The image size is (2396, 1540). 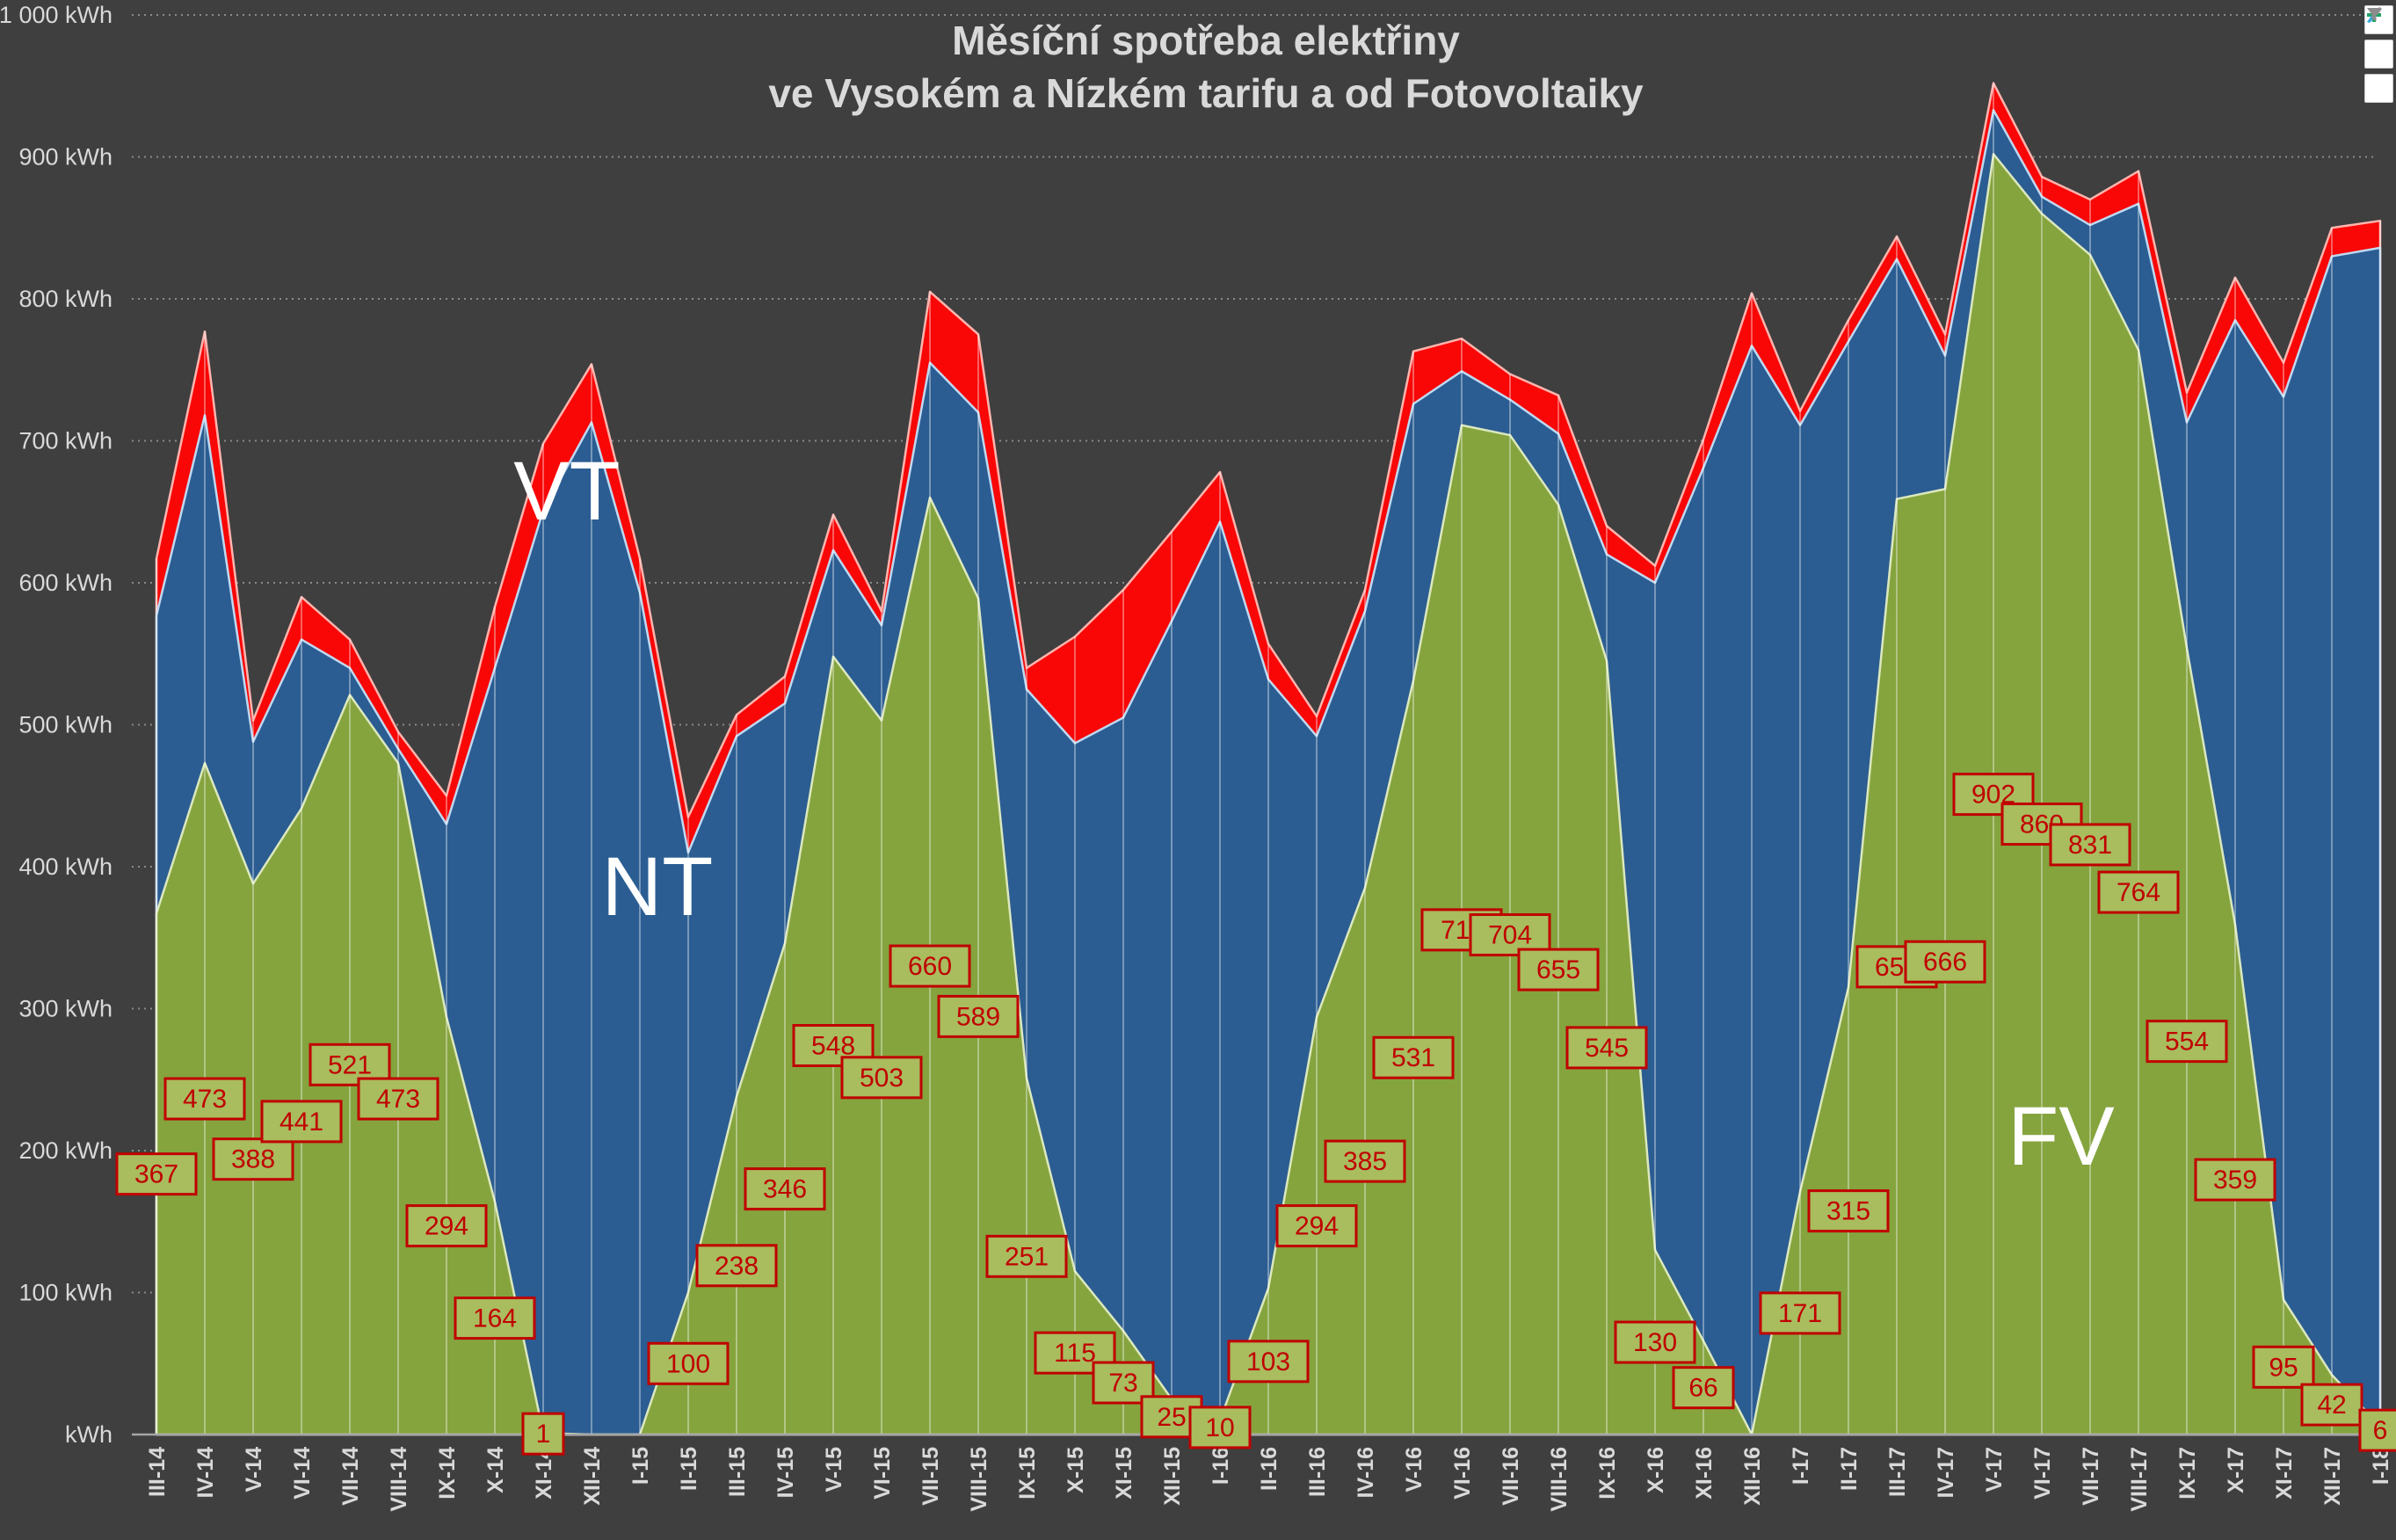 I want to click on y-axis-label: 700 kWh, so click(x=65, y=441).